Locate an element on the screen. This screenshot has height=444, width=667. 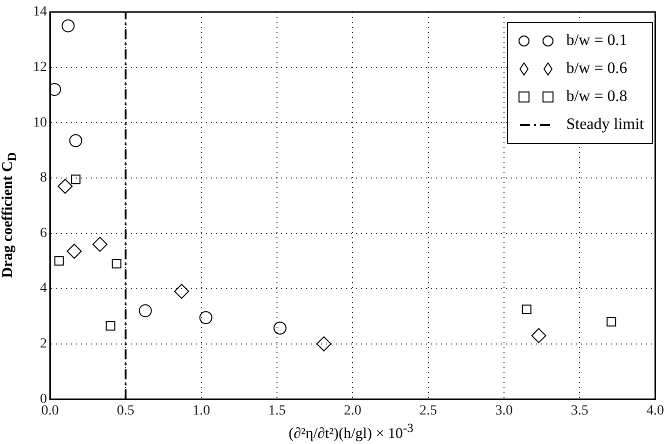
x-axis-title: (∂²η/∂t²)(h/gl) × 10$^{-3}$ is located at coordinates (351, 432).